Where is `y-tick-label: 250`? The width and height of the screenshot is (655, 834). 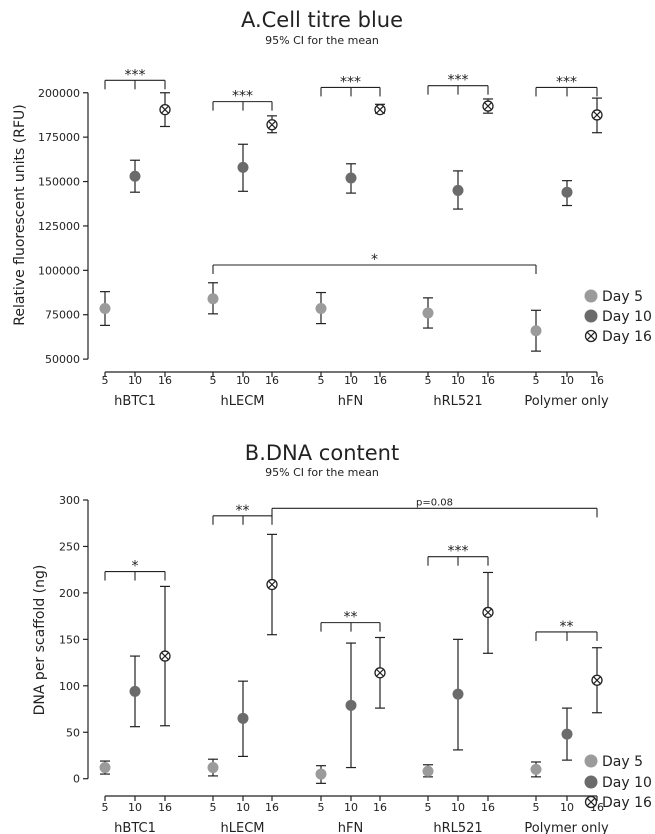 y-tick-label: 250 is located at coordinates (69, 546).